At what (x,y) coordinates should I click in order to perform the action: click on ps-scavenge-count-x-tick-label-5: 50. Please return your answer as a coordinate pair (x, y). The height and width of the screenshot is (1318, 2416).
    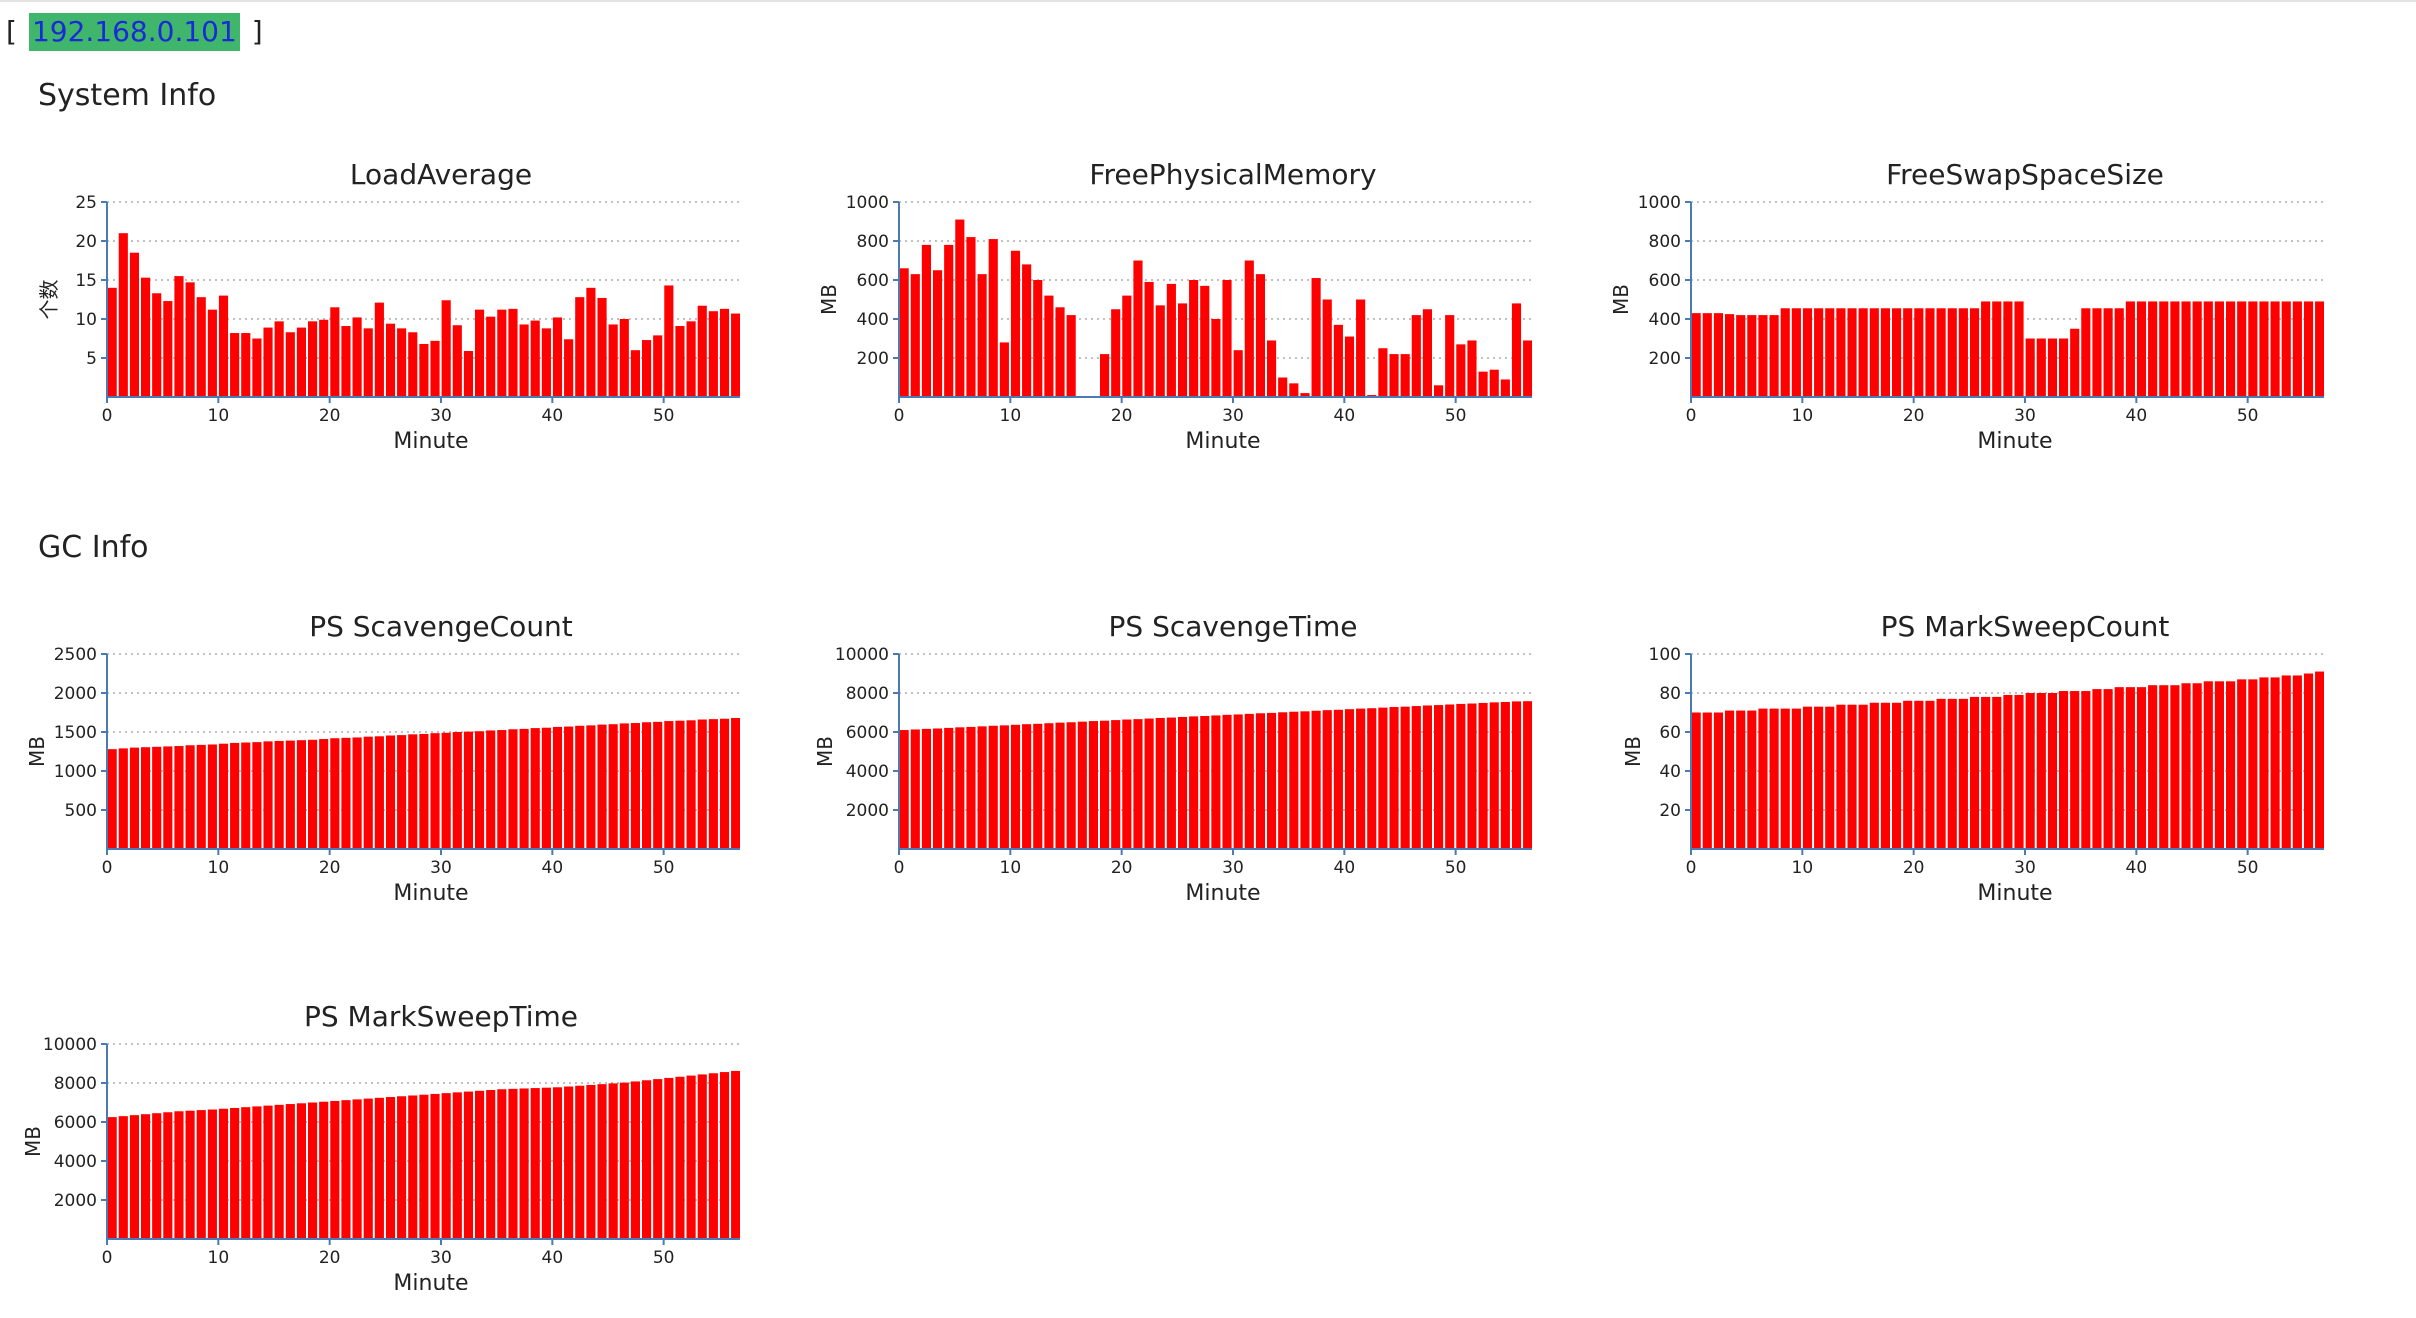
    Looking at the image, I should click on (664, 868).